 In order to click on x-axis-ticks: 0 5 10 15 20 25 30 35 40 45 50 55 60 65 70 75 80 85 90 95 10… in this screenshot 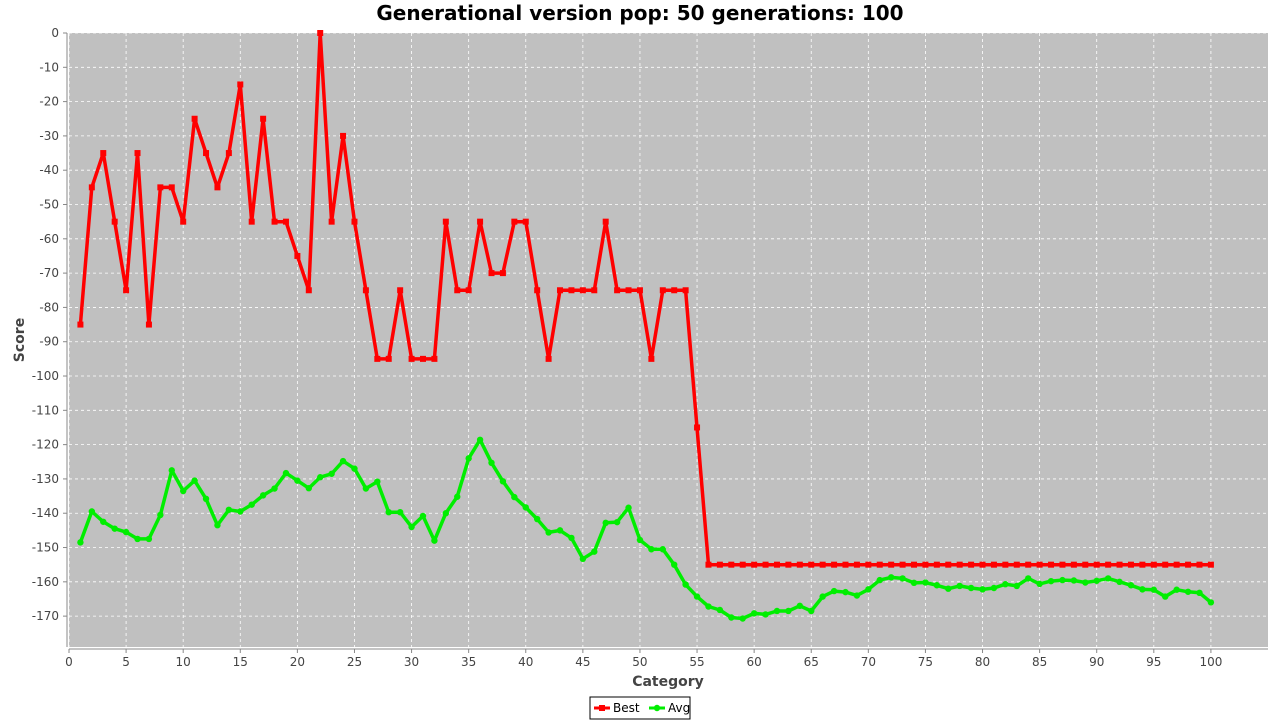, I will do `click(643, 659)`.